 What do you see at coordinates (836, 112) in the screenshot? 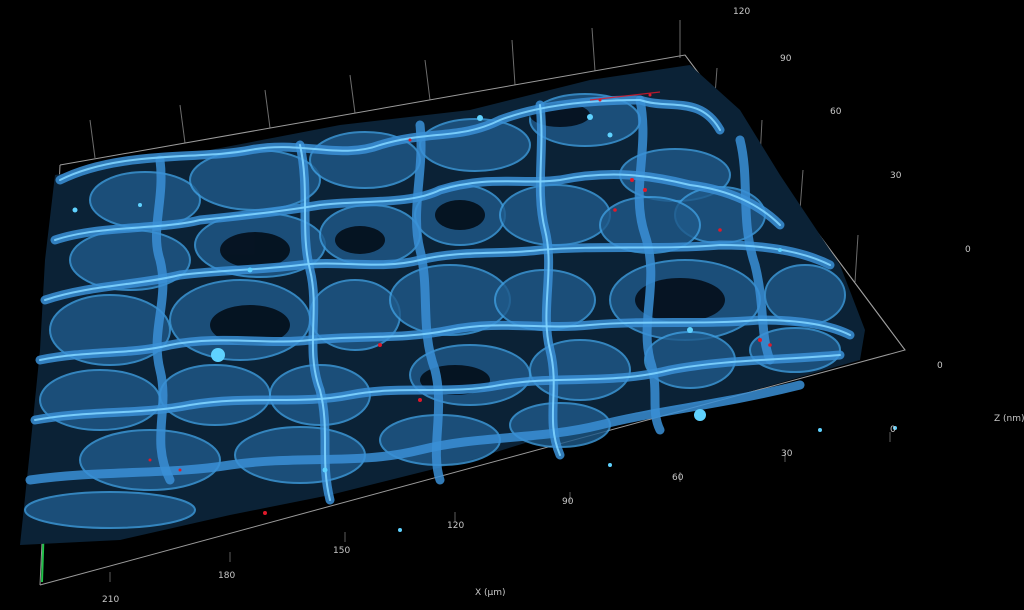
I see `y-tick: 60` at bounding box center [836, 112].